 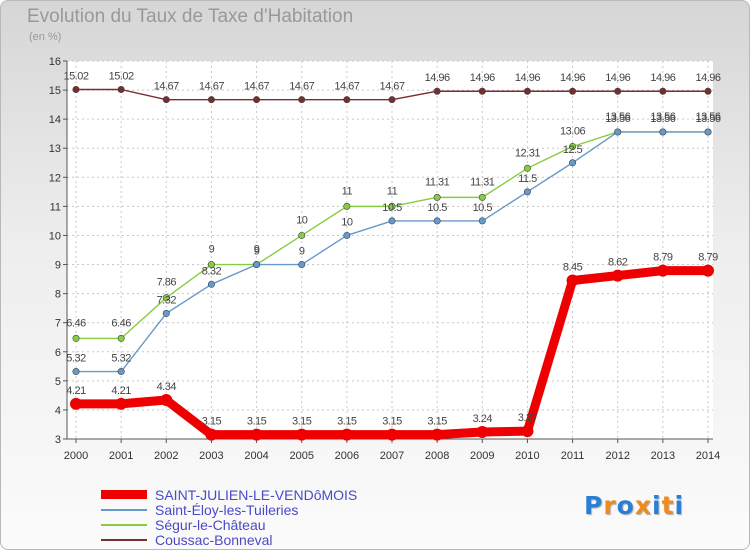 I want to click on y-tick-label: 6, so click(x=58, y=353).